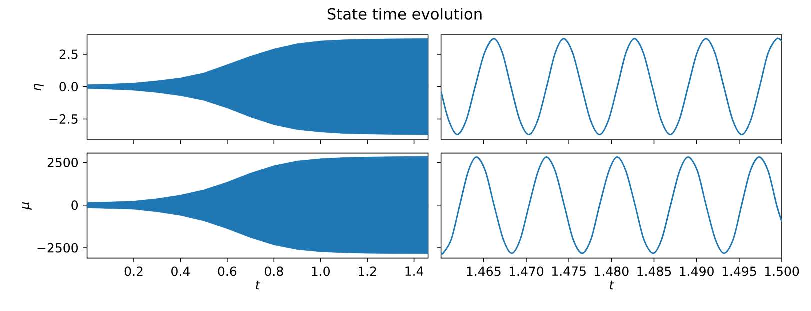 Image resolution: width=811 pixels, height=311 pixels. What do you see at coordinates (697, 271) in the screenshot?
I see `x-tick-label: 1.490` at bounding box center [697, 271].